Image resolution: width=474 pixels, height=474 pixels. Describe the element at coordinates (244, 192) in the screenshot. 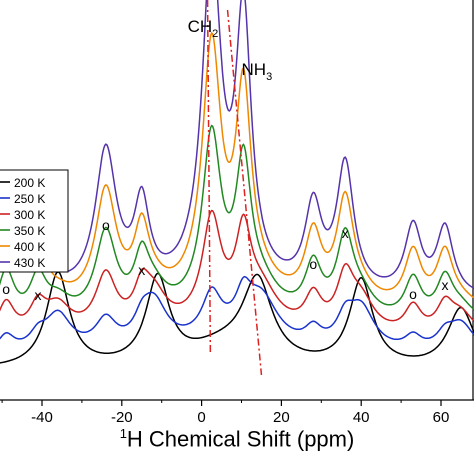

I see `nh3-guide-line` at that location.